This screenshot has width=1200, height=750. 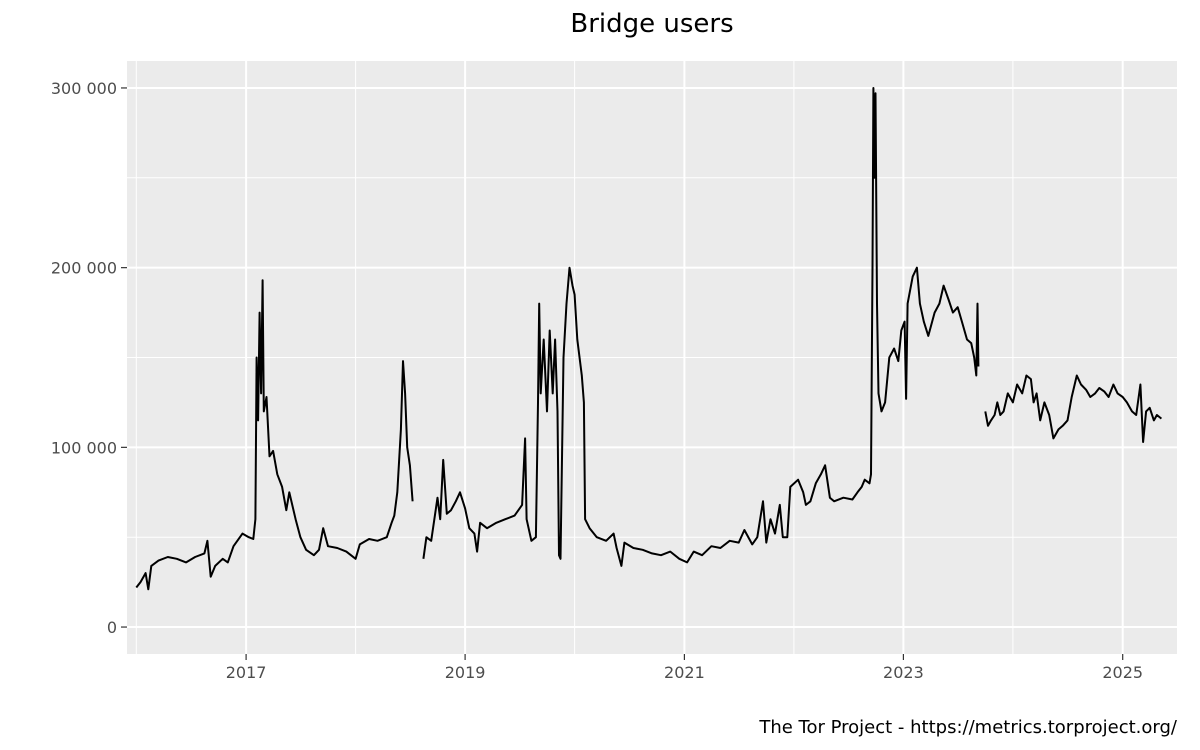 I want to click on x-tick-label: 2023, so click(x=903, y=672).